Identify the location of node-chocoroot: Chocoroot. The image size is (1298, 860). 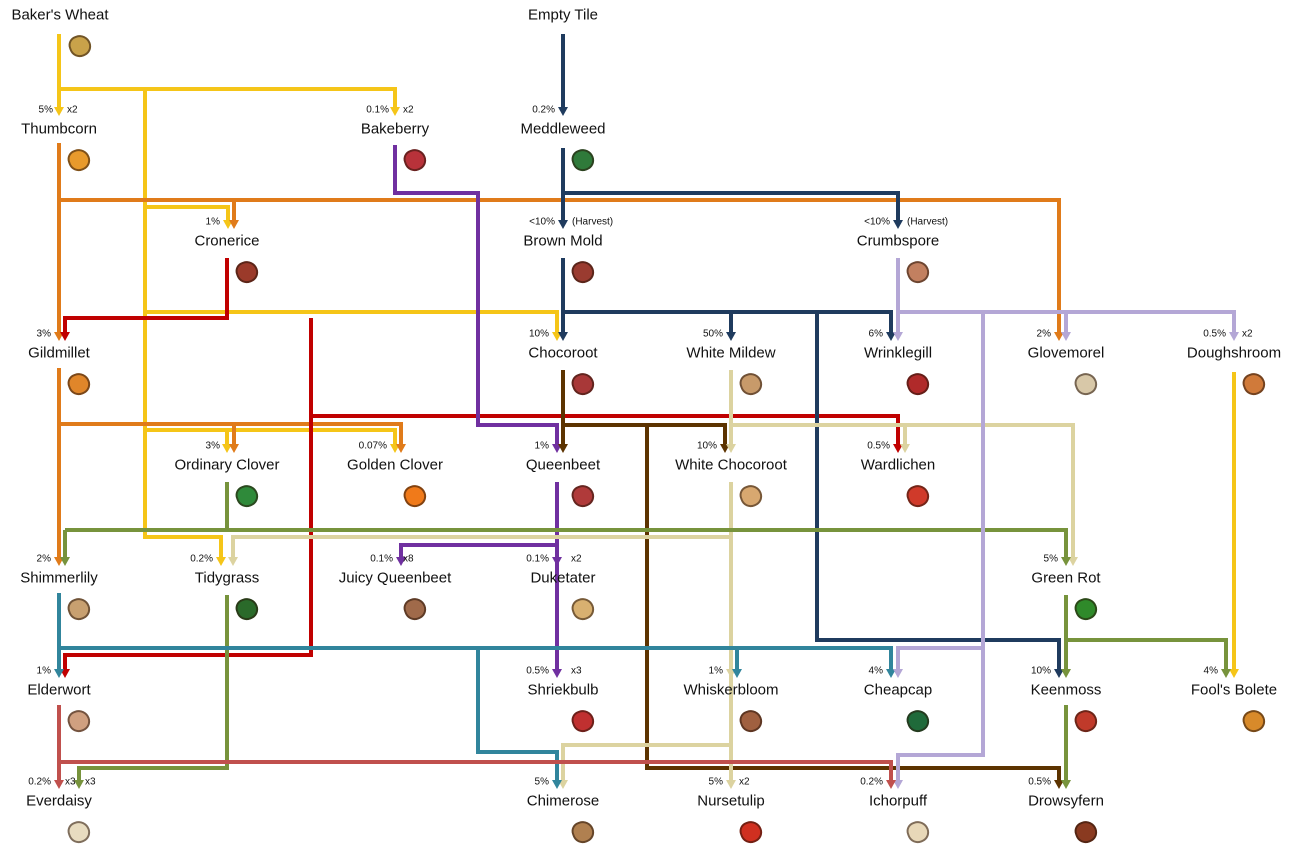
(563, 353).